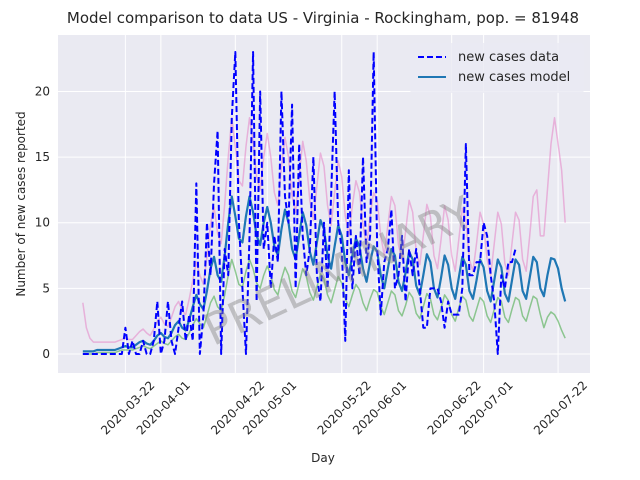  Describe the element at coordinates (497, 68) in the screenshot. I see `legend-box` at that location.